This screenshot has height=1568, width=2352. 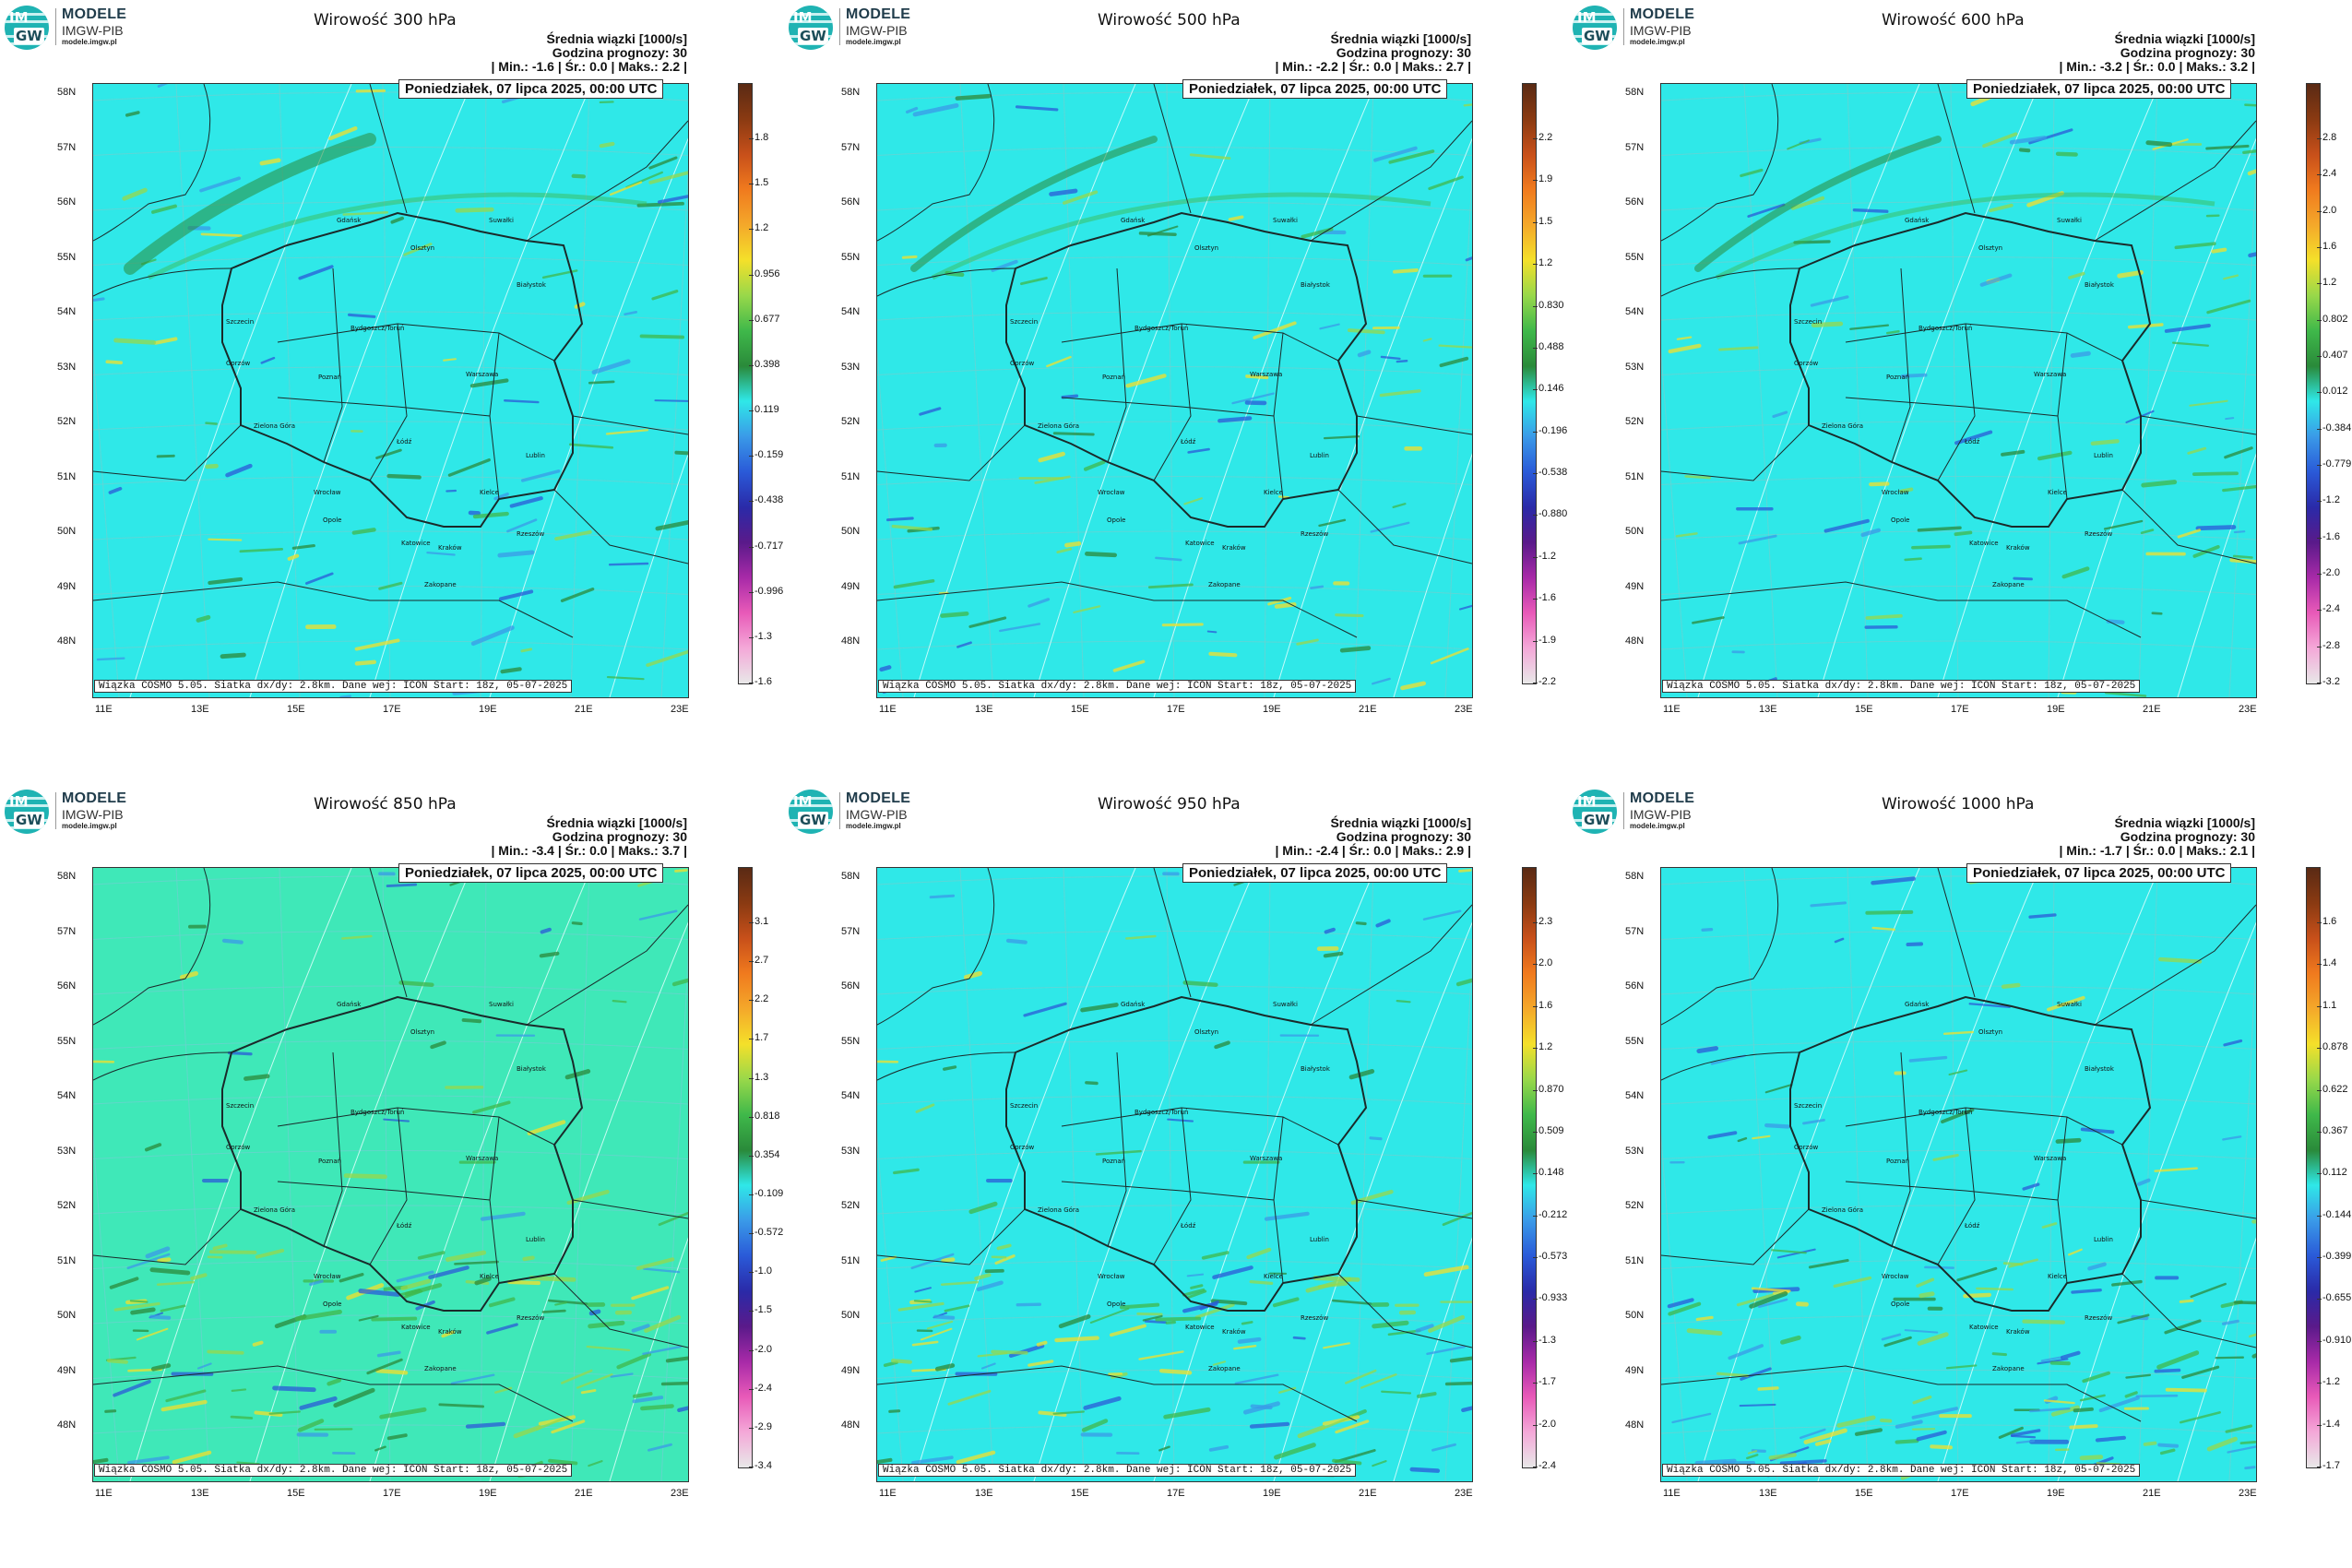 What do you see at coordinates (1114, 377) in the screenshot?
I see `city-label: Poznań` at bounding box center [1114, 377].